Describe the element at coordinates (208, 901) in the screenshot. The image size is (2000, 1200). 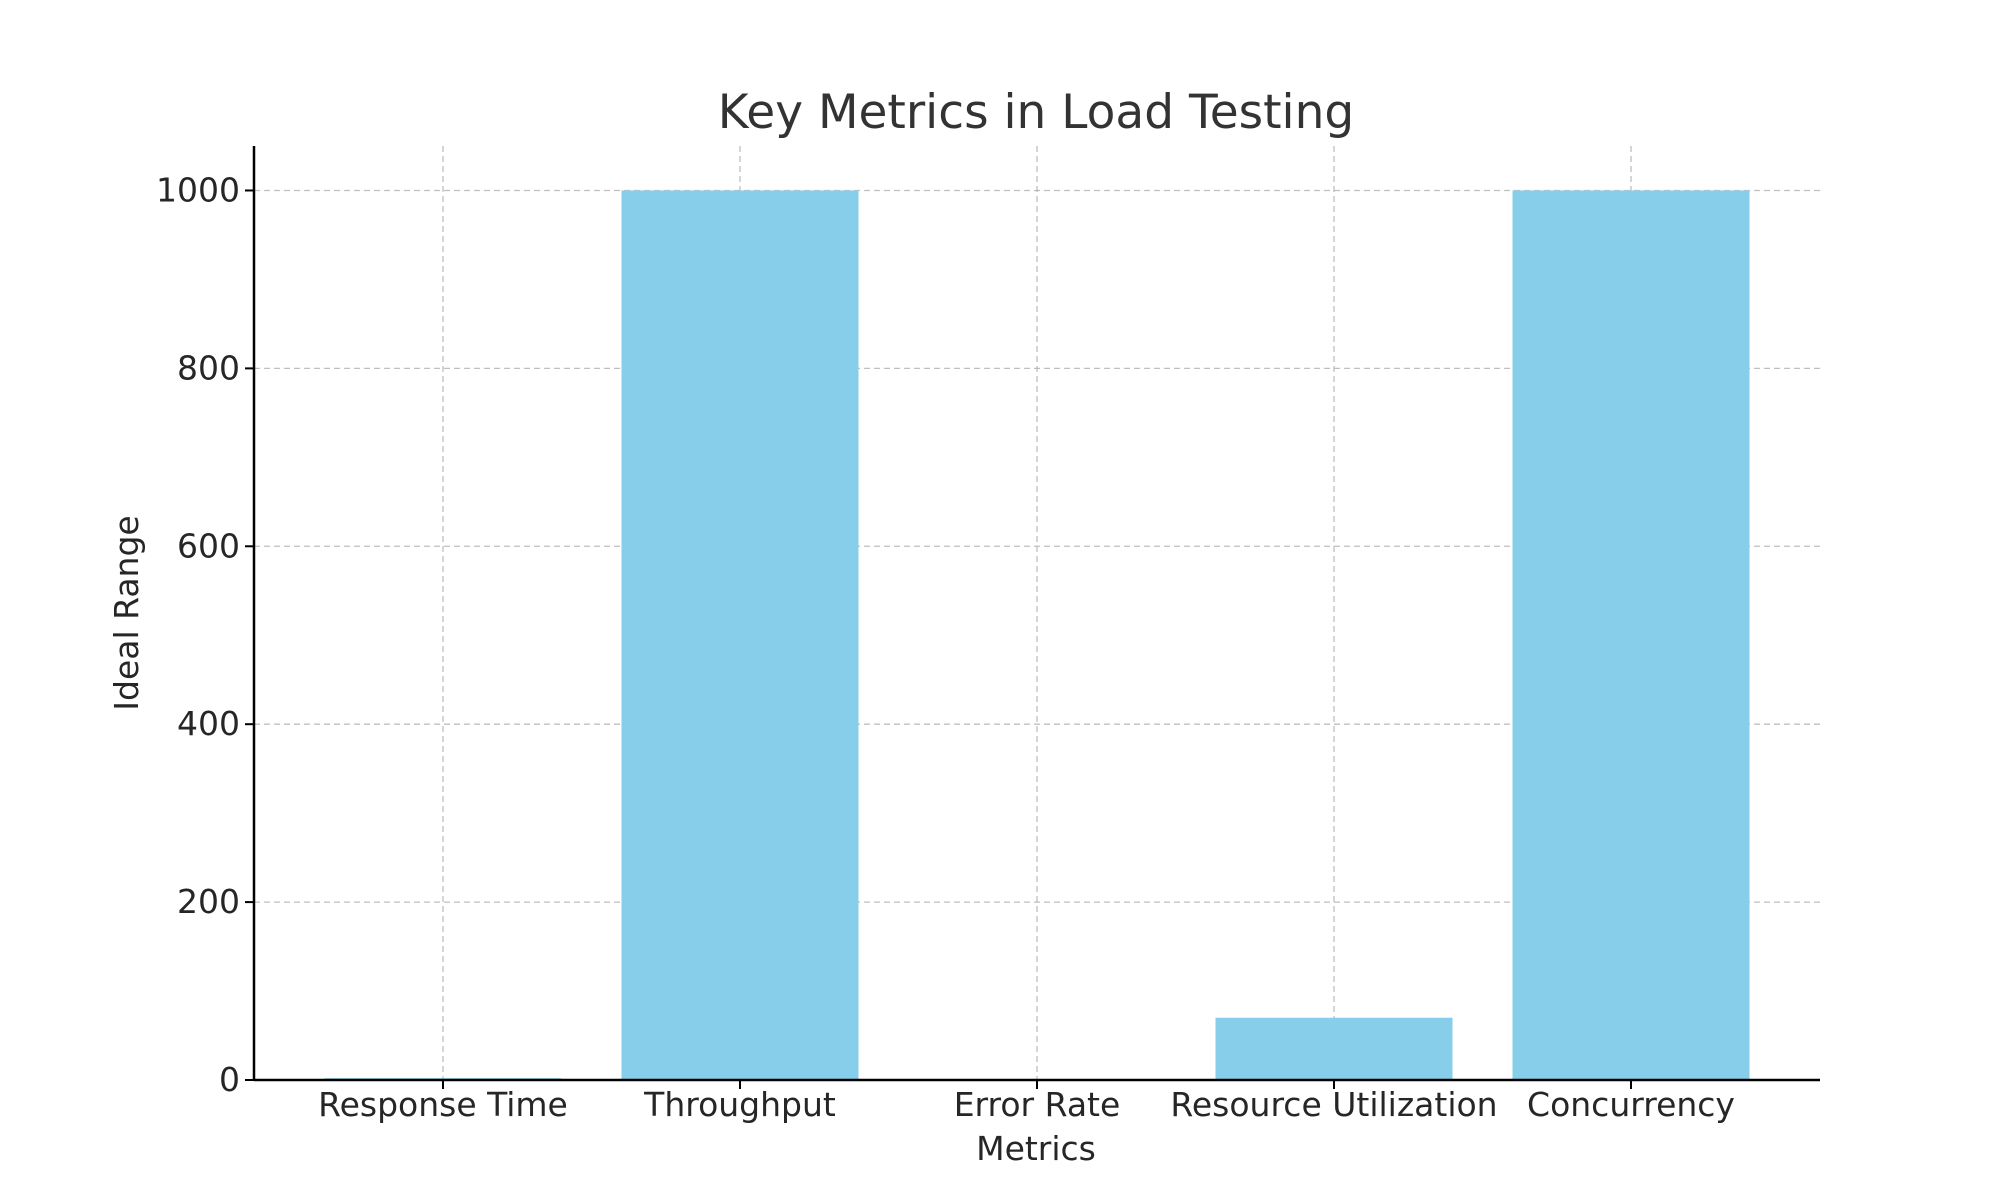
I see `y-tick-label: 200` at that location.